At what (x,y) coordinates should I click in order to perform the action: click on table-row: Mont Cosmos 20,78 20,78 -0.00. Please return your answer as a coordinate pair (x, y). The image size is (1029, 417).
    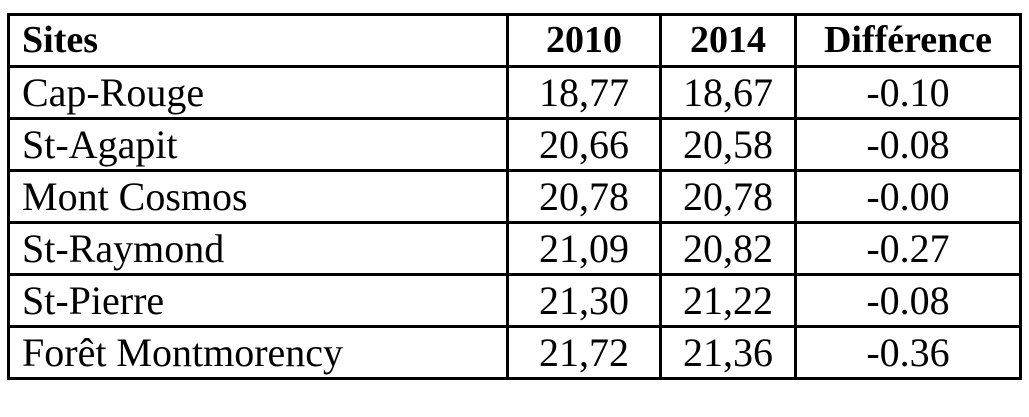
    Looking at the image, I should click on (514, 196).